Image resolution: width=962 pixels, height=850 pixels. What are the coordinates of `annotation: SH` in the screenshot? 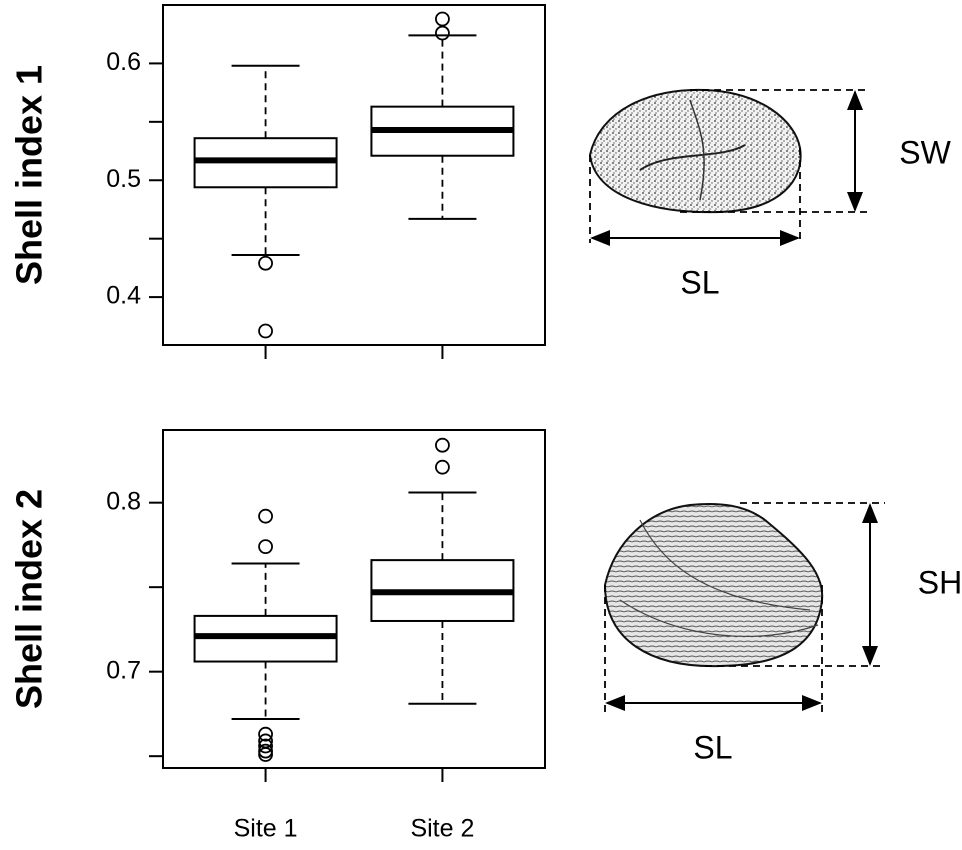 It's located at (940, 582).